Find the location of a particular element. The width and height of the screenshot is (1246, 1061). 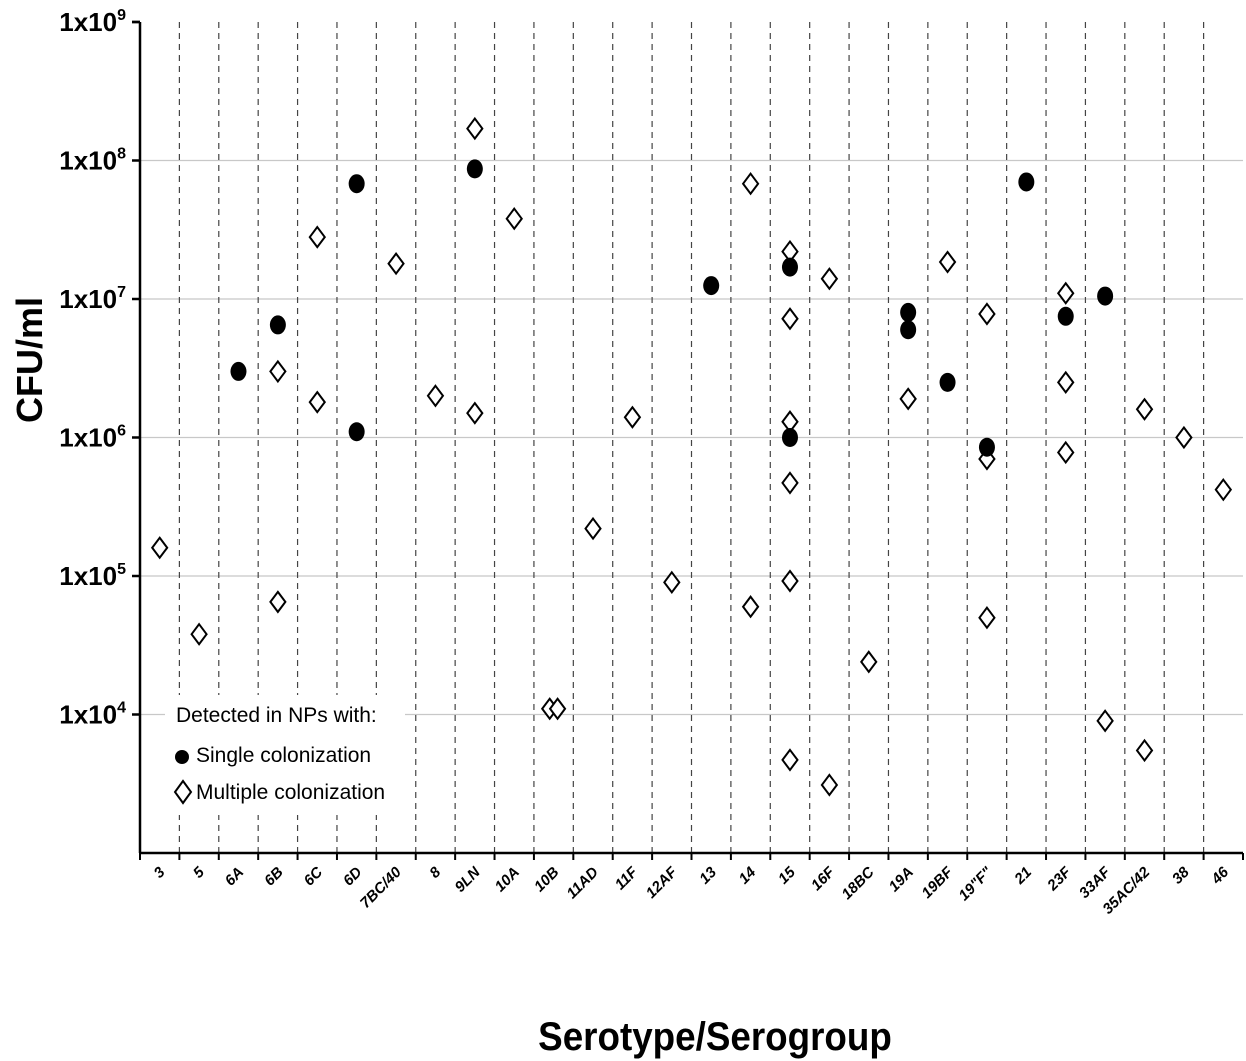

x-tick-label: 19BF is located at coordinates (937, 882).